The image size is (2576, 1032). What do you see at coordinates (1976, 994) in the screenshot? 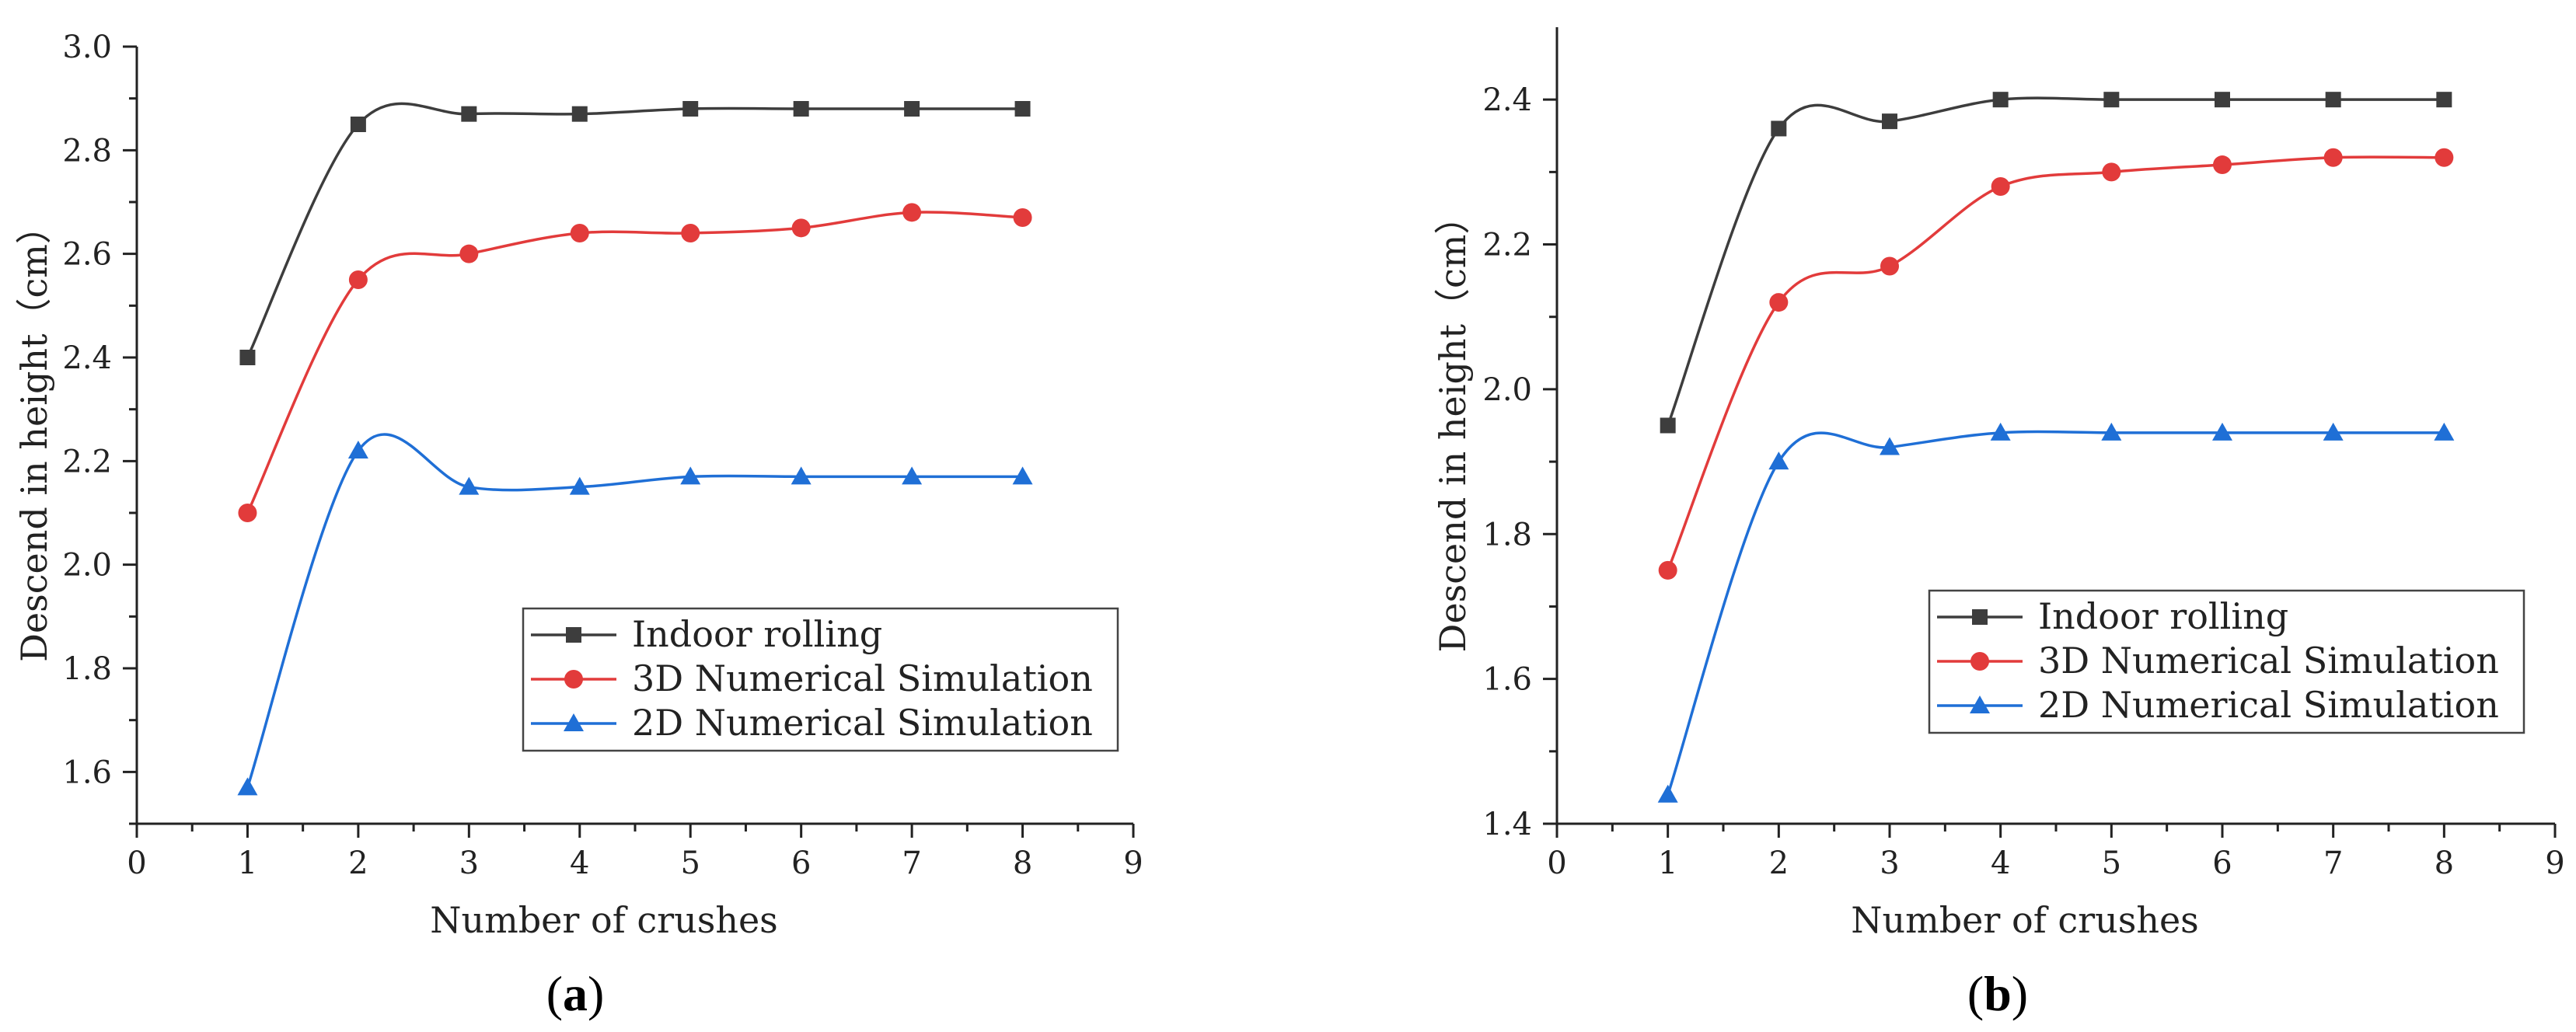
I see `panel-label-open-paren: (` at bounding box center [1976, 994].